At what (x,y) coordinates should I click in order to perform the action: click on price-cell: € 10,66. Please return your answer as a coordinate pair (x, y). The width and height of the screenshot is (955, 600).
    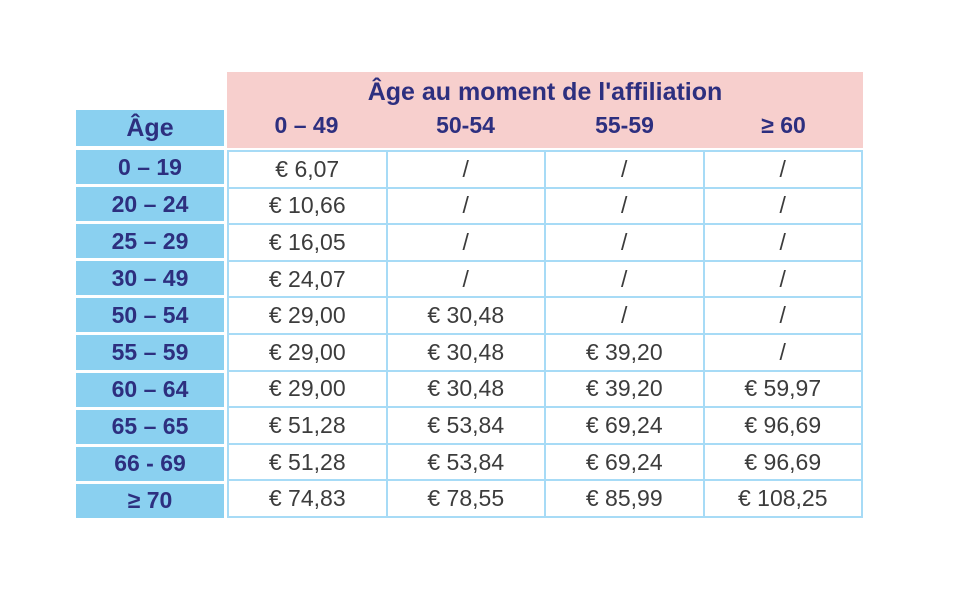
    Looking at the image, I should click on (307, 206).